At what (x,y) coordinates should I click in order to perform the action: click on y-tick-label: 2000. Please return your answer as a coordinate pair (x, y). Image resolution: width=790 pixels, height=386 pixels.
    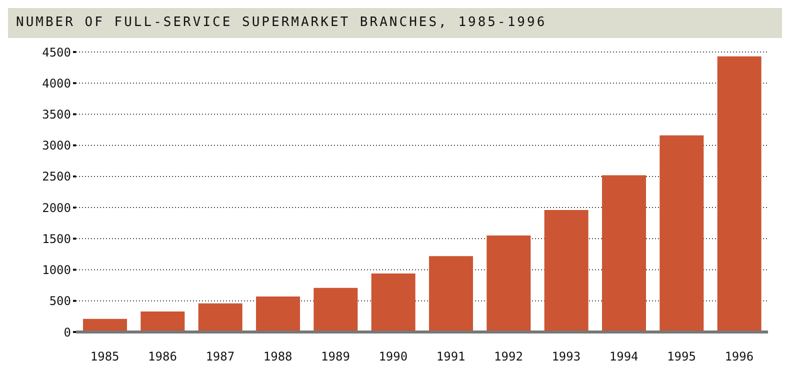
    Looking at the image, I should click on (56, 207).